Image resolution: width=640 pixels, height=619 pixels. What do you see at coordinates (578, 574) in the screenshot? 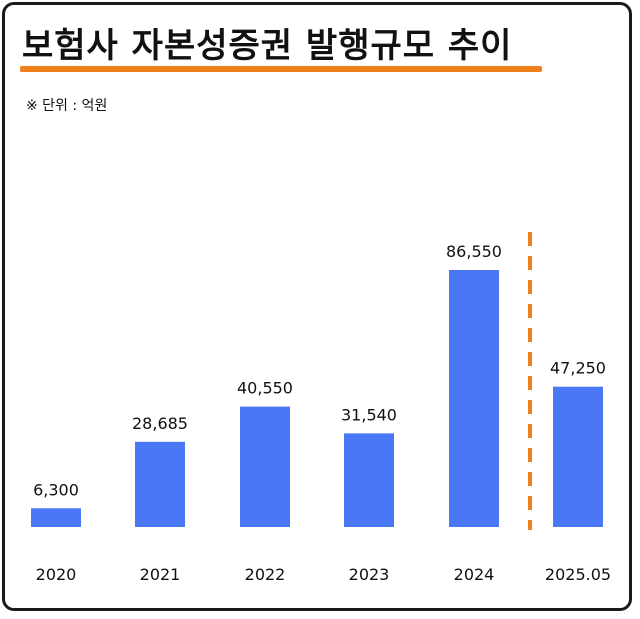
I see `category-label-2025.05: 2025.05` at bounding box center [578, 574].